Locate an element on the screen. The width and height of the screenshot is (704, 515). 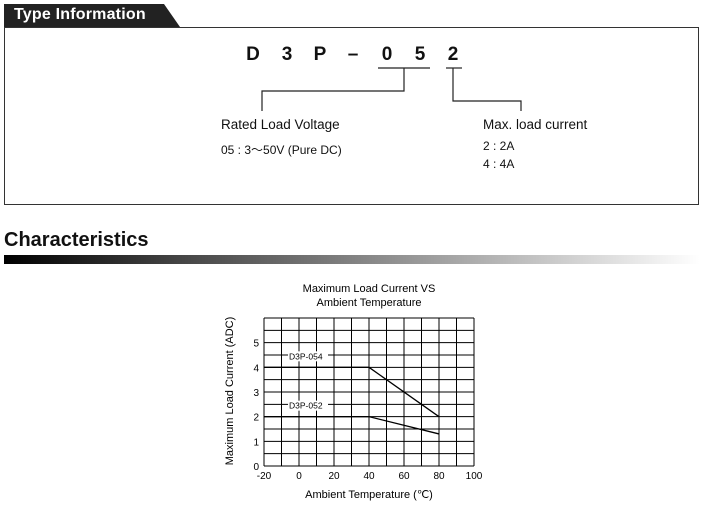
y-tick-label: 4 is located at coordinates (256, 368).